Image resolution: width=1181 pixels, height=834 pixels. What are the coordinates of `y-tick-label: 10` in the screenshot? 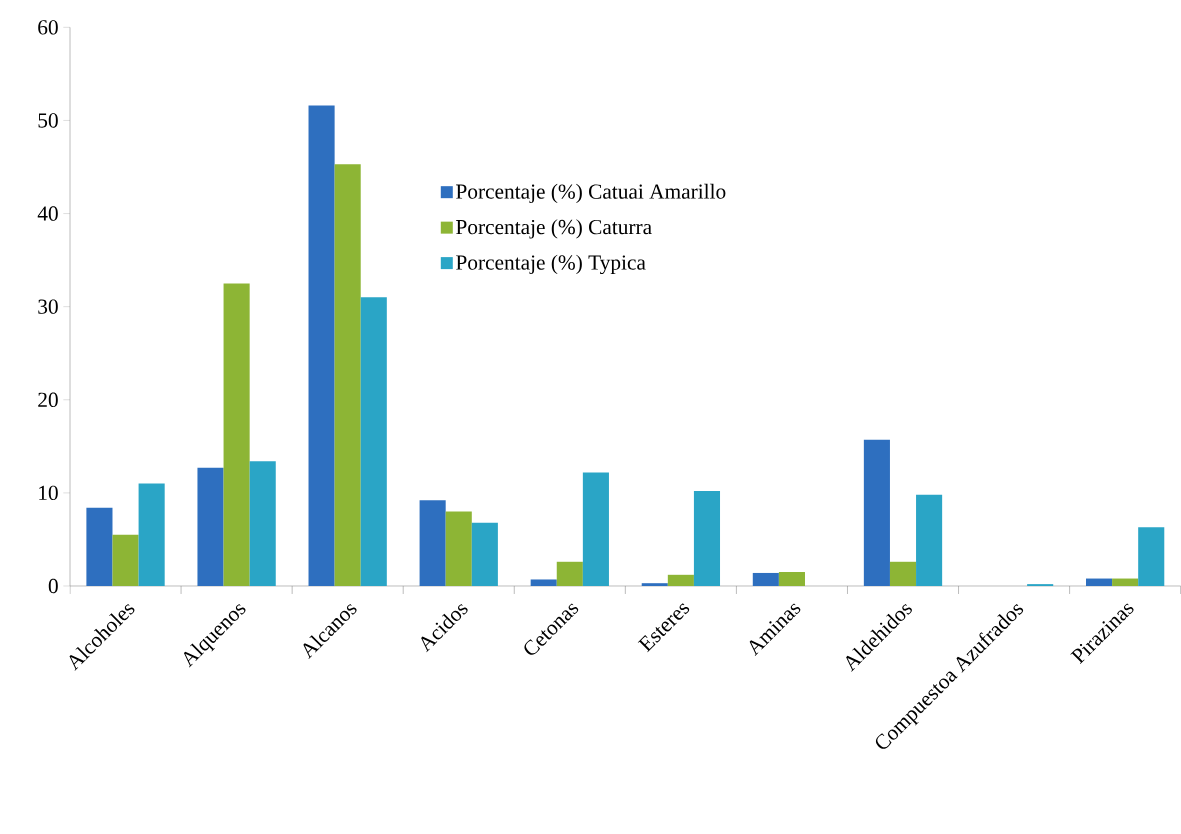 It's located at (48, 493).